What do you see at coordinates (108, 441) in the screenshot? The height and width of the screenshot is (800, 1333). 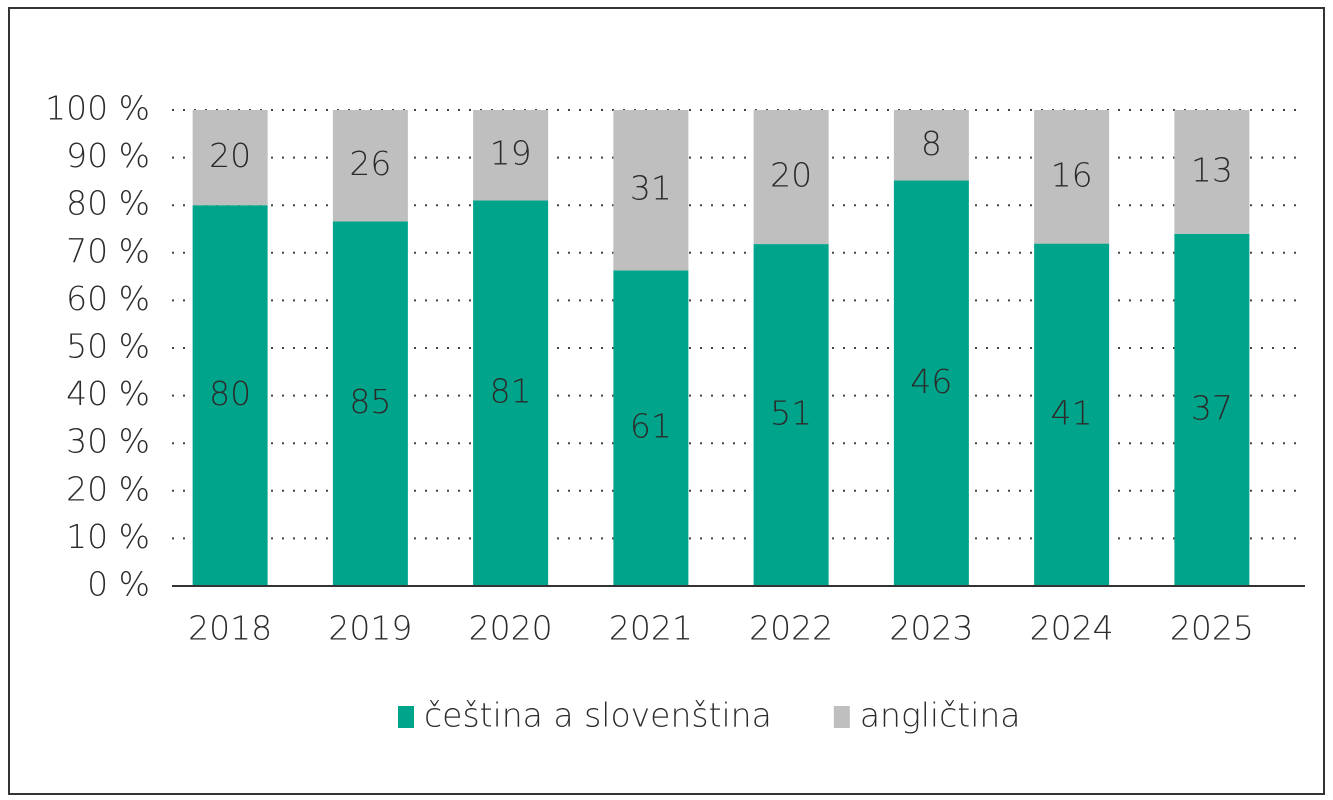 I see `y-tick-label: 30 %` at bounding box center [108, 441].